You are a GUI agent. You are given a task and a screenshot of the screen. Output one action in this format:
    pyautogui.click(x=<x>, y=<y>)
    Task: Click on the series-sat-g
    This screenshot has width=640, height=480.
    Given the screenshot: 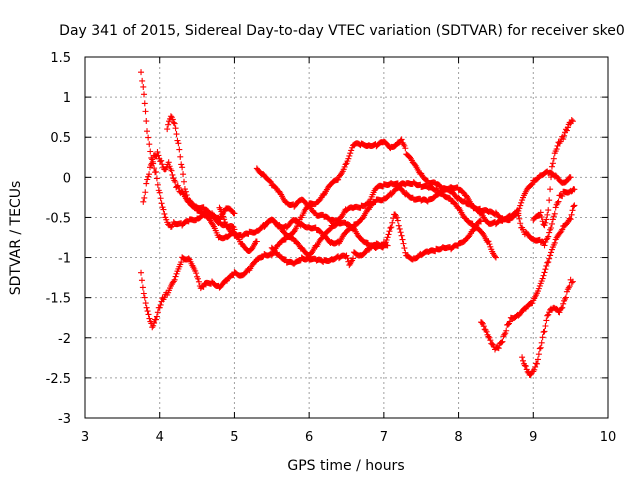 What is the action you would take?
    pyautogui.click(x=326, y=237)
    